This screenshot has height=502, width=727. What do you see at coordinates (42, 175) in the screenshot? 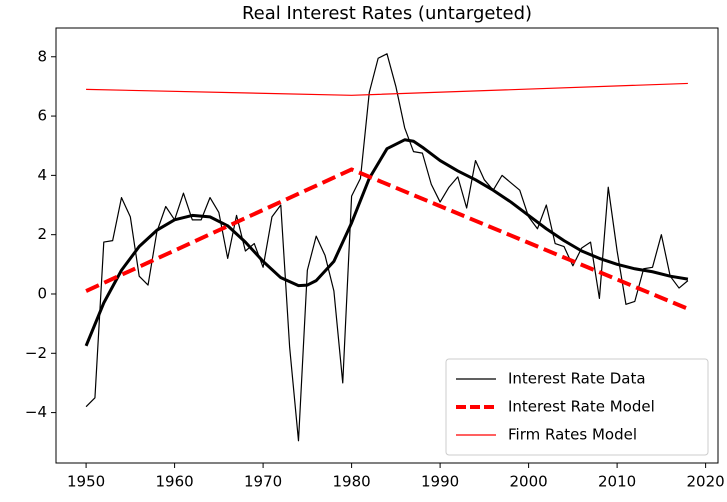
I see `y-tick-label: 4` at bounding box center [42, 175].